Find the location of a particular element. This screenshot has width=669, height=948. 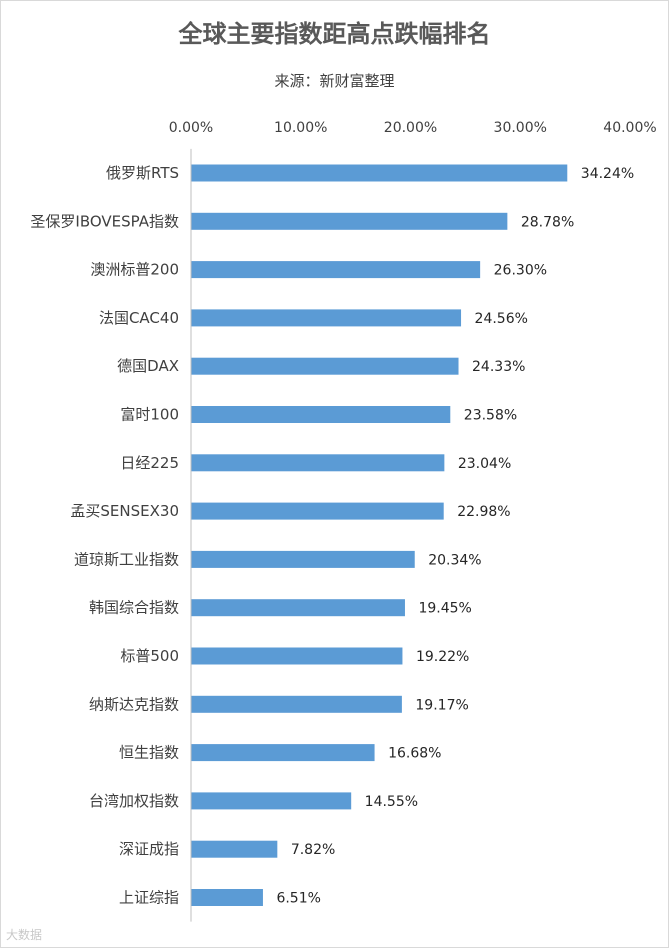

category-label: 纳斯达克指数 is located at coordinates (134, 704).